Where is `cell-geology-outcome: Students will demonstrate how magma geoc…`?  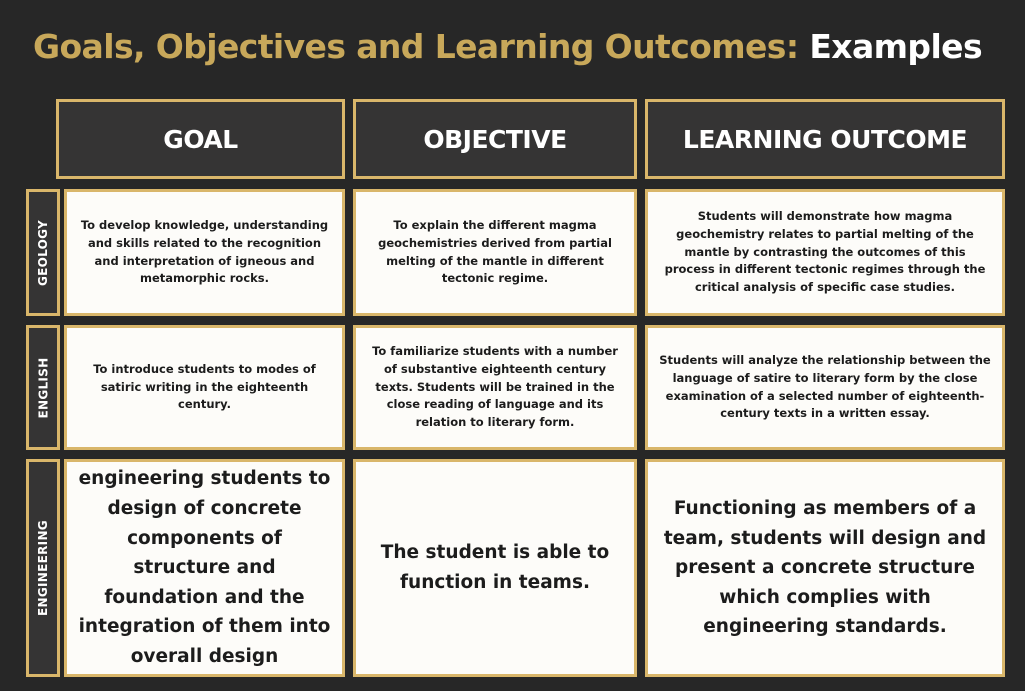
cell-geology-outcome: Students will demonstrate how magma geoc… is located at coordinates (825, 252).